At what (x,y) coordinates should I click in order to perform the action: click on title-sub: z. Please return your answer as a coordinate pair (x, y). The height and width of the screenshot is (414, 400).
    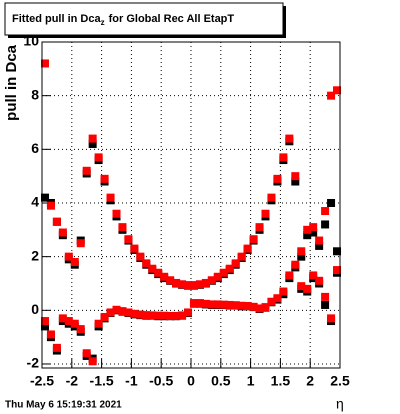
    Looking at the image, I should click on (103, 22).